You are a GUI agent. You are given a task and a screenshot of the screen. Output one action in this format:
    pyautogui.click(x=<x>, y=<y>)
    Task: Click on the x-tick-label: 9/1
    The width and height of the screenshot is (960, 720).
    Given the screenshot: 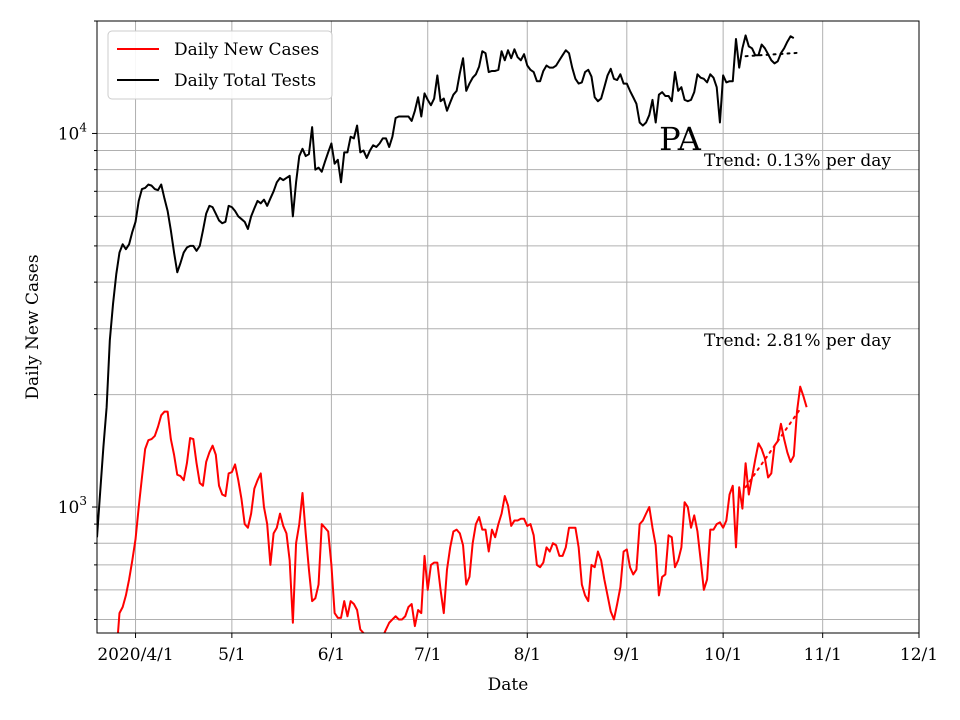 What is the action you would take?
    pyautogui.click(x=626, y=655)
    